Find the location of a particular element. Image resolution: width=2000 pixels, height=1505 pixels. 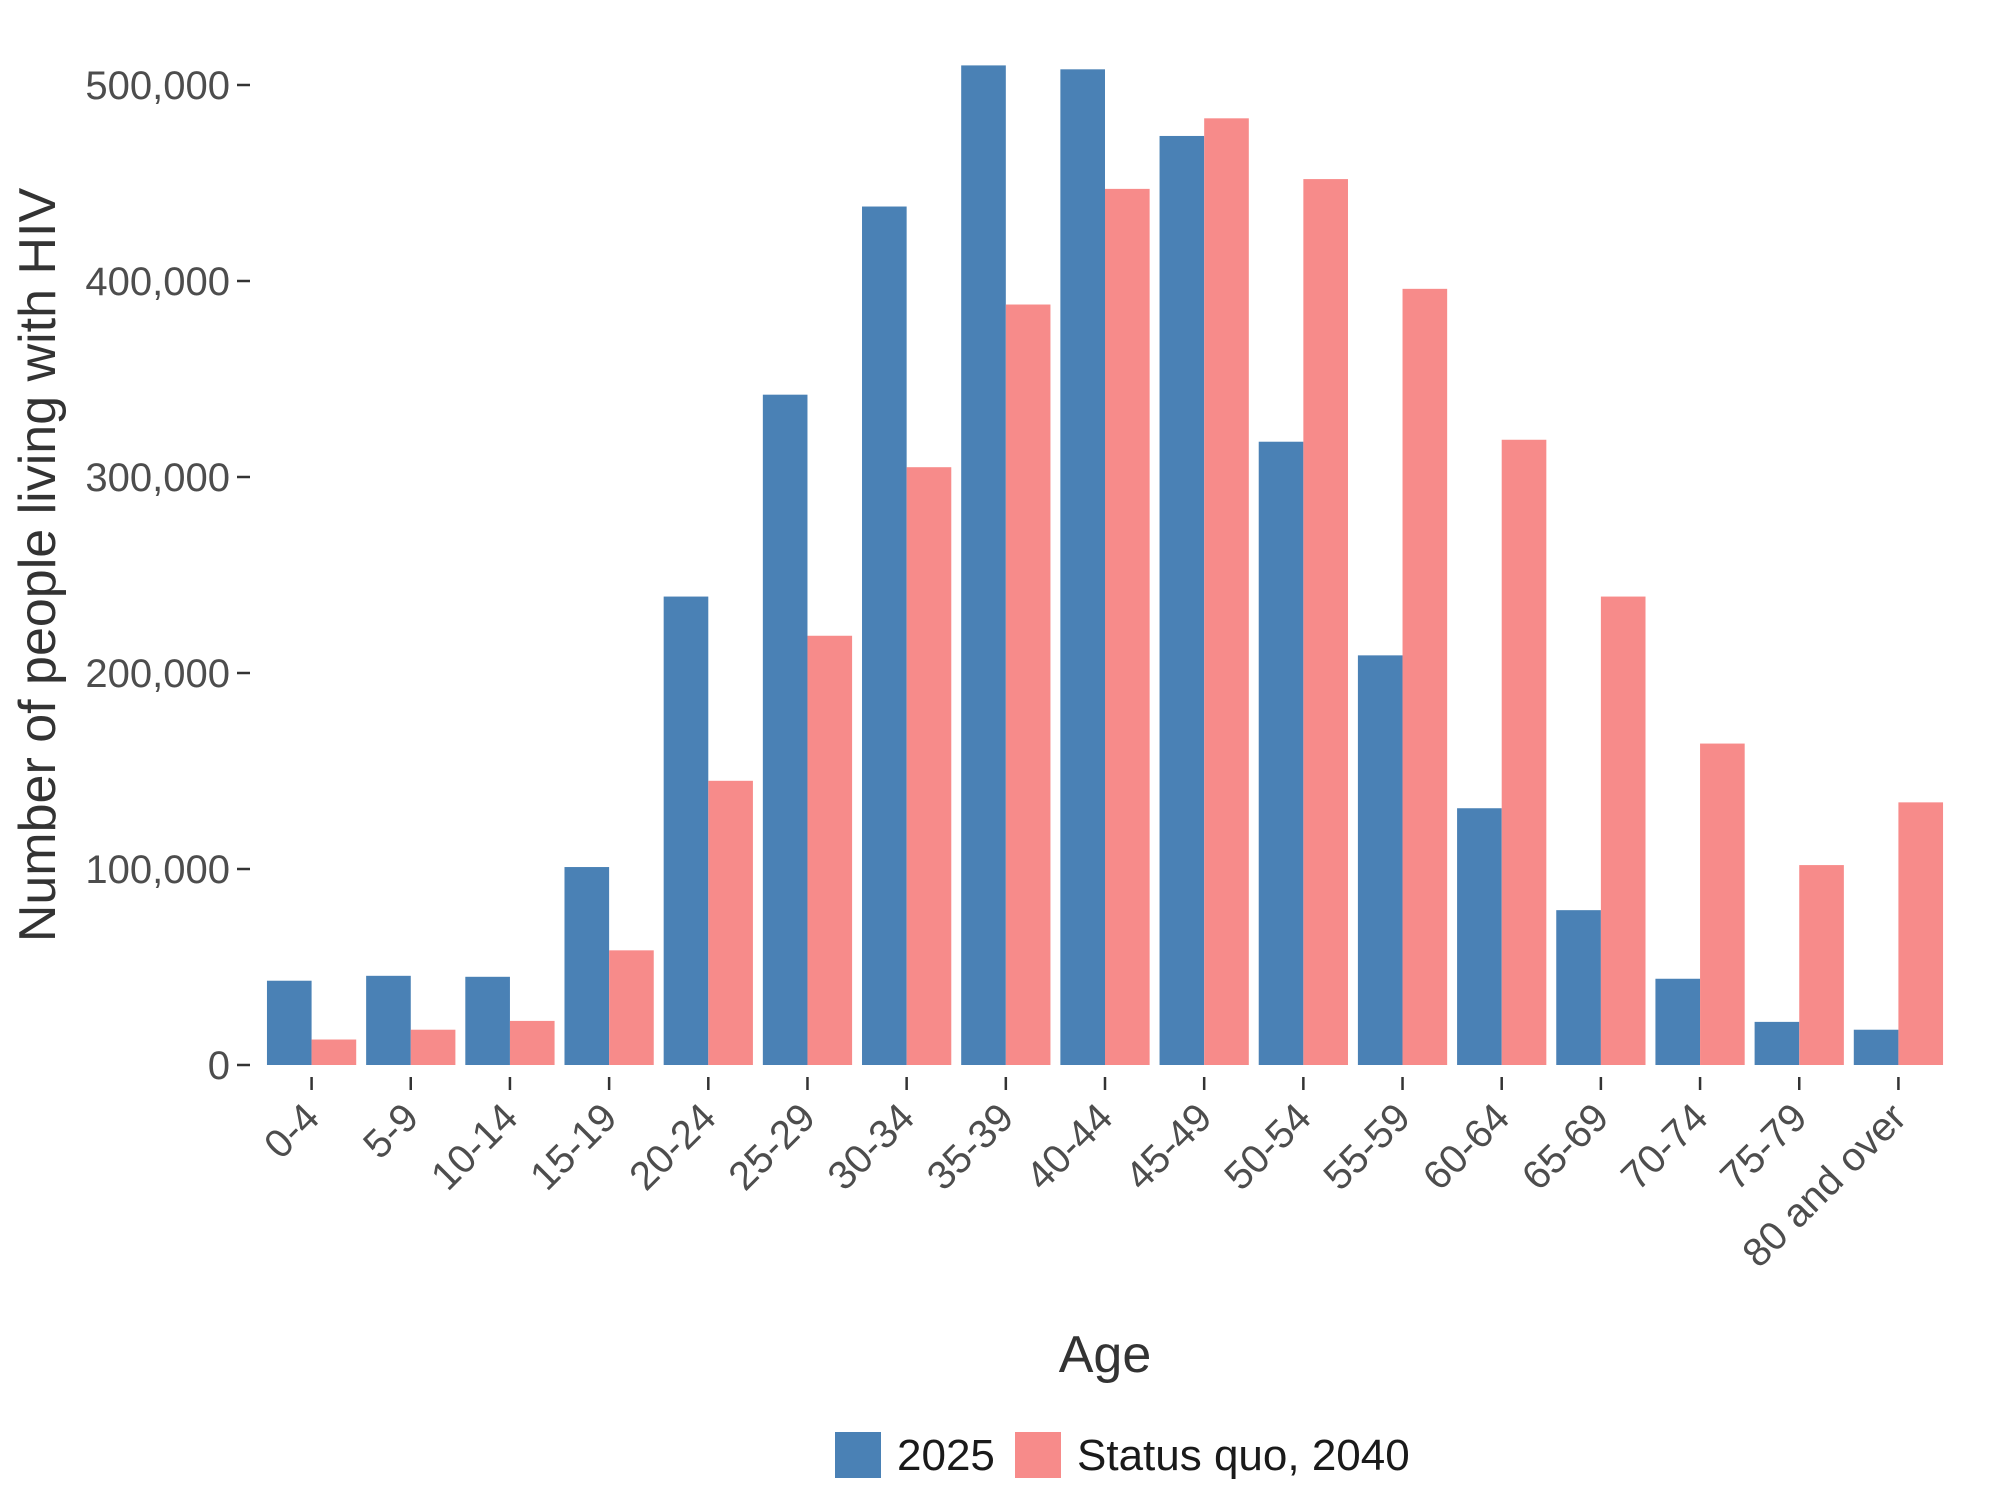

y-axis: 0 100,000 200,000 300,000 400,000 500,000 is located at coordinates (167, 576).